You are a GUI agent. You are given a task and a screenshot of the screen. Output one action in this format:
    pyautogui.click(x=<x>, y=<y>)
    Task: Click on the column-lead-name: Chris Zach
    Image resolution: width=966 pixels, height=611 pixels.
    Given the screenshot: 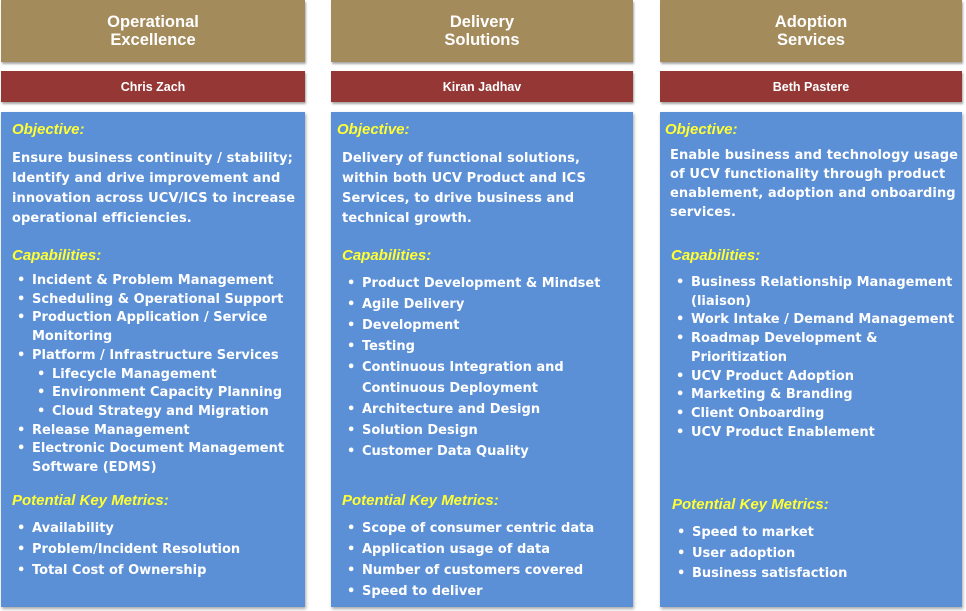 What is the action you would take?
    pyautogui.click(x=153, y=86)
    